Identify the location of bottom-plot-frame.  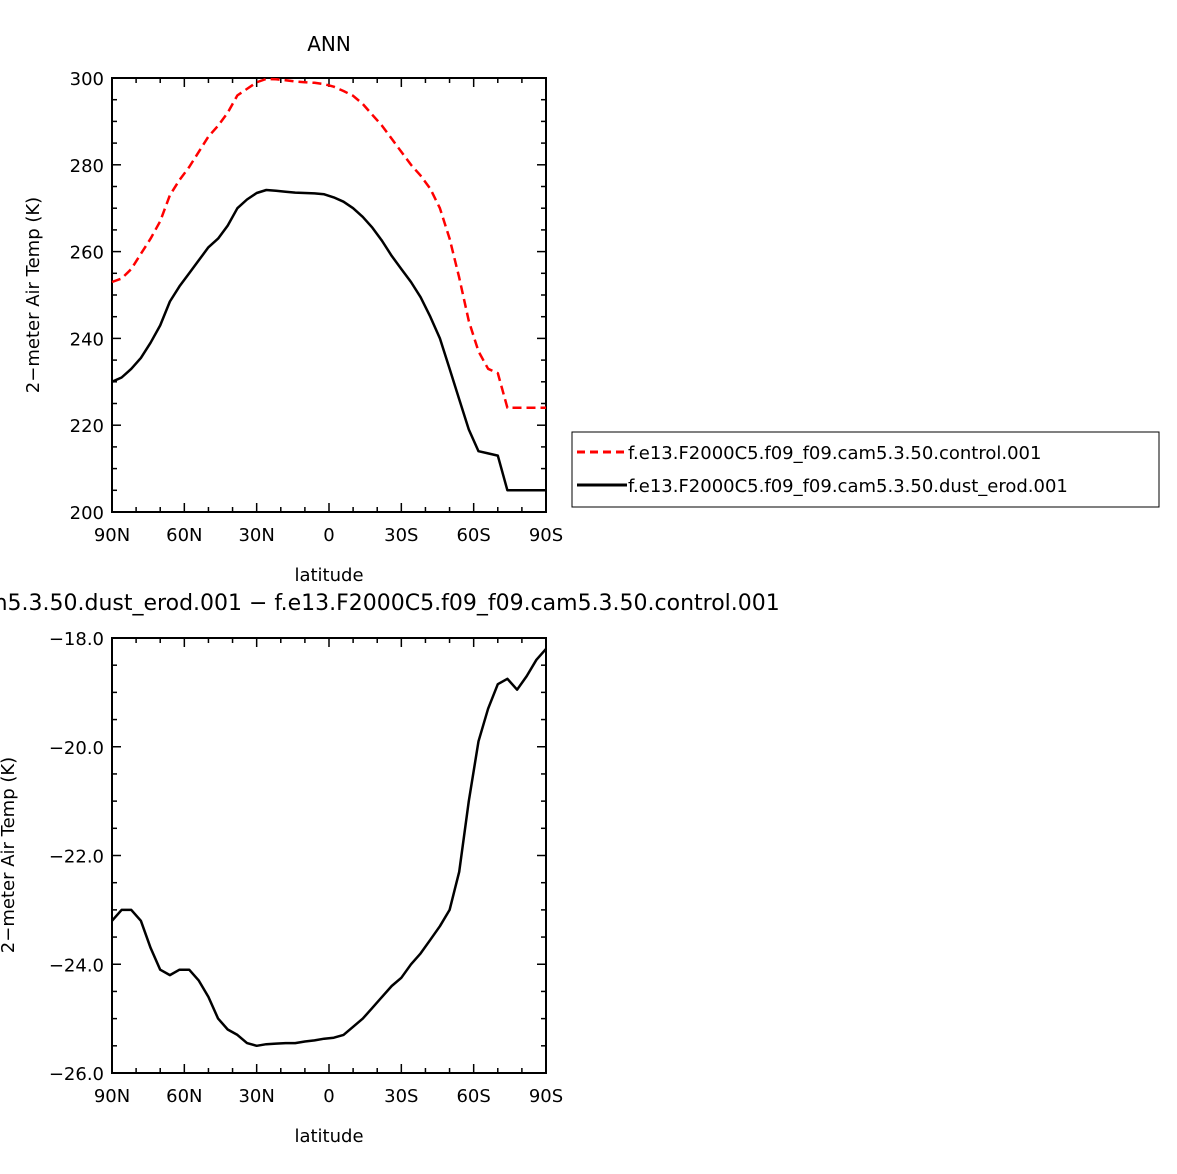
(329, 855).